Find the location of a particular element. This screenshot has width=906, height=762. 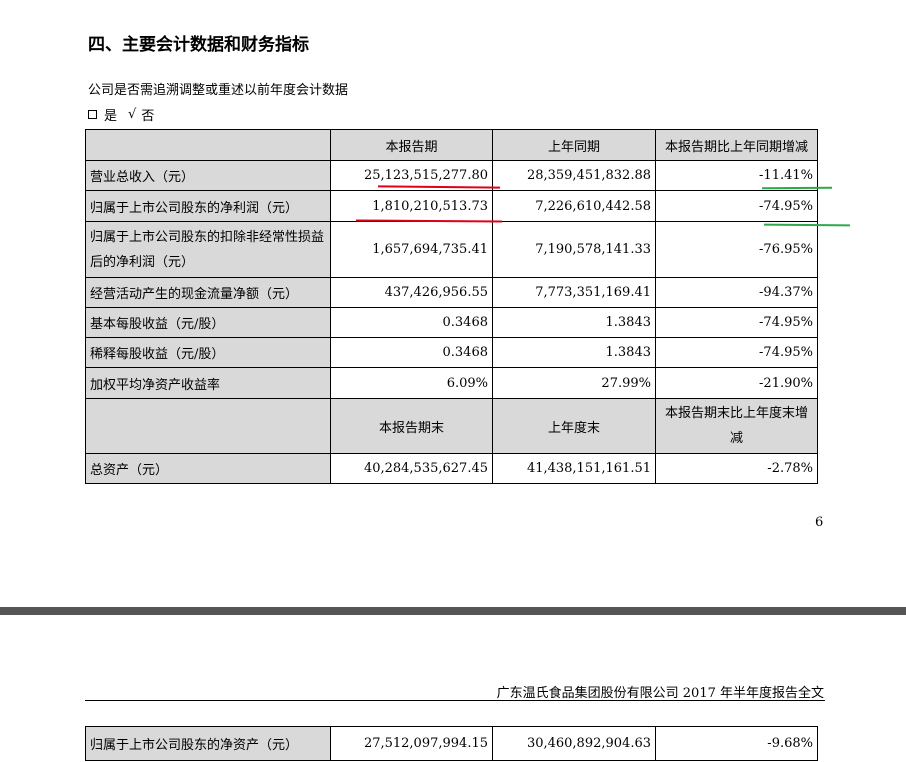

cell-prior: 28,359,451,832.88 is located at coordinates (574, 175).